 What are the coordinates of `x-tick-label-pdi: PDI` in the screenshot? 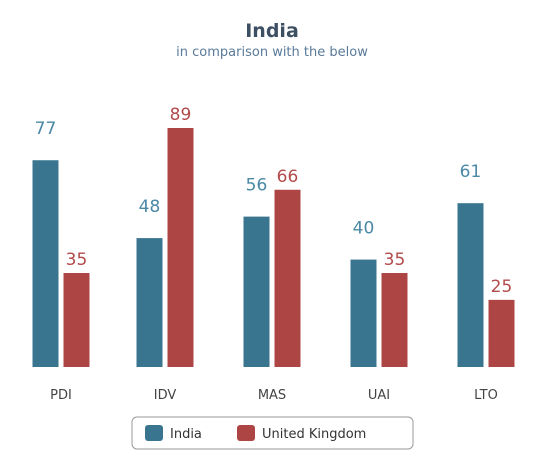 It's located at (61, 395).